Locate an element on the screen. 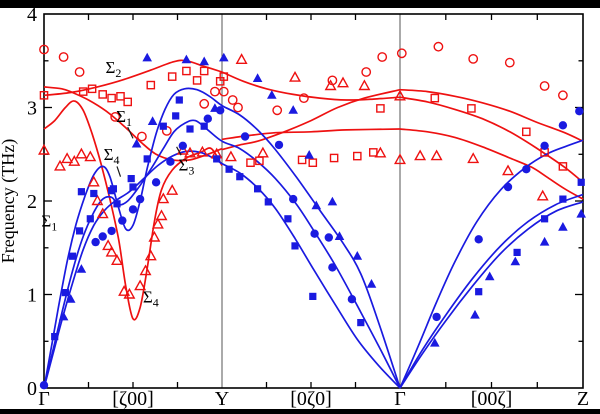 The height and width of the screenshot is (414, 600). curve-red-sigma2 is located at coordinates (133, 78).